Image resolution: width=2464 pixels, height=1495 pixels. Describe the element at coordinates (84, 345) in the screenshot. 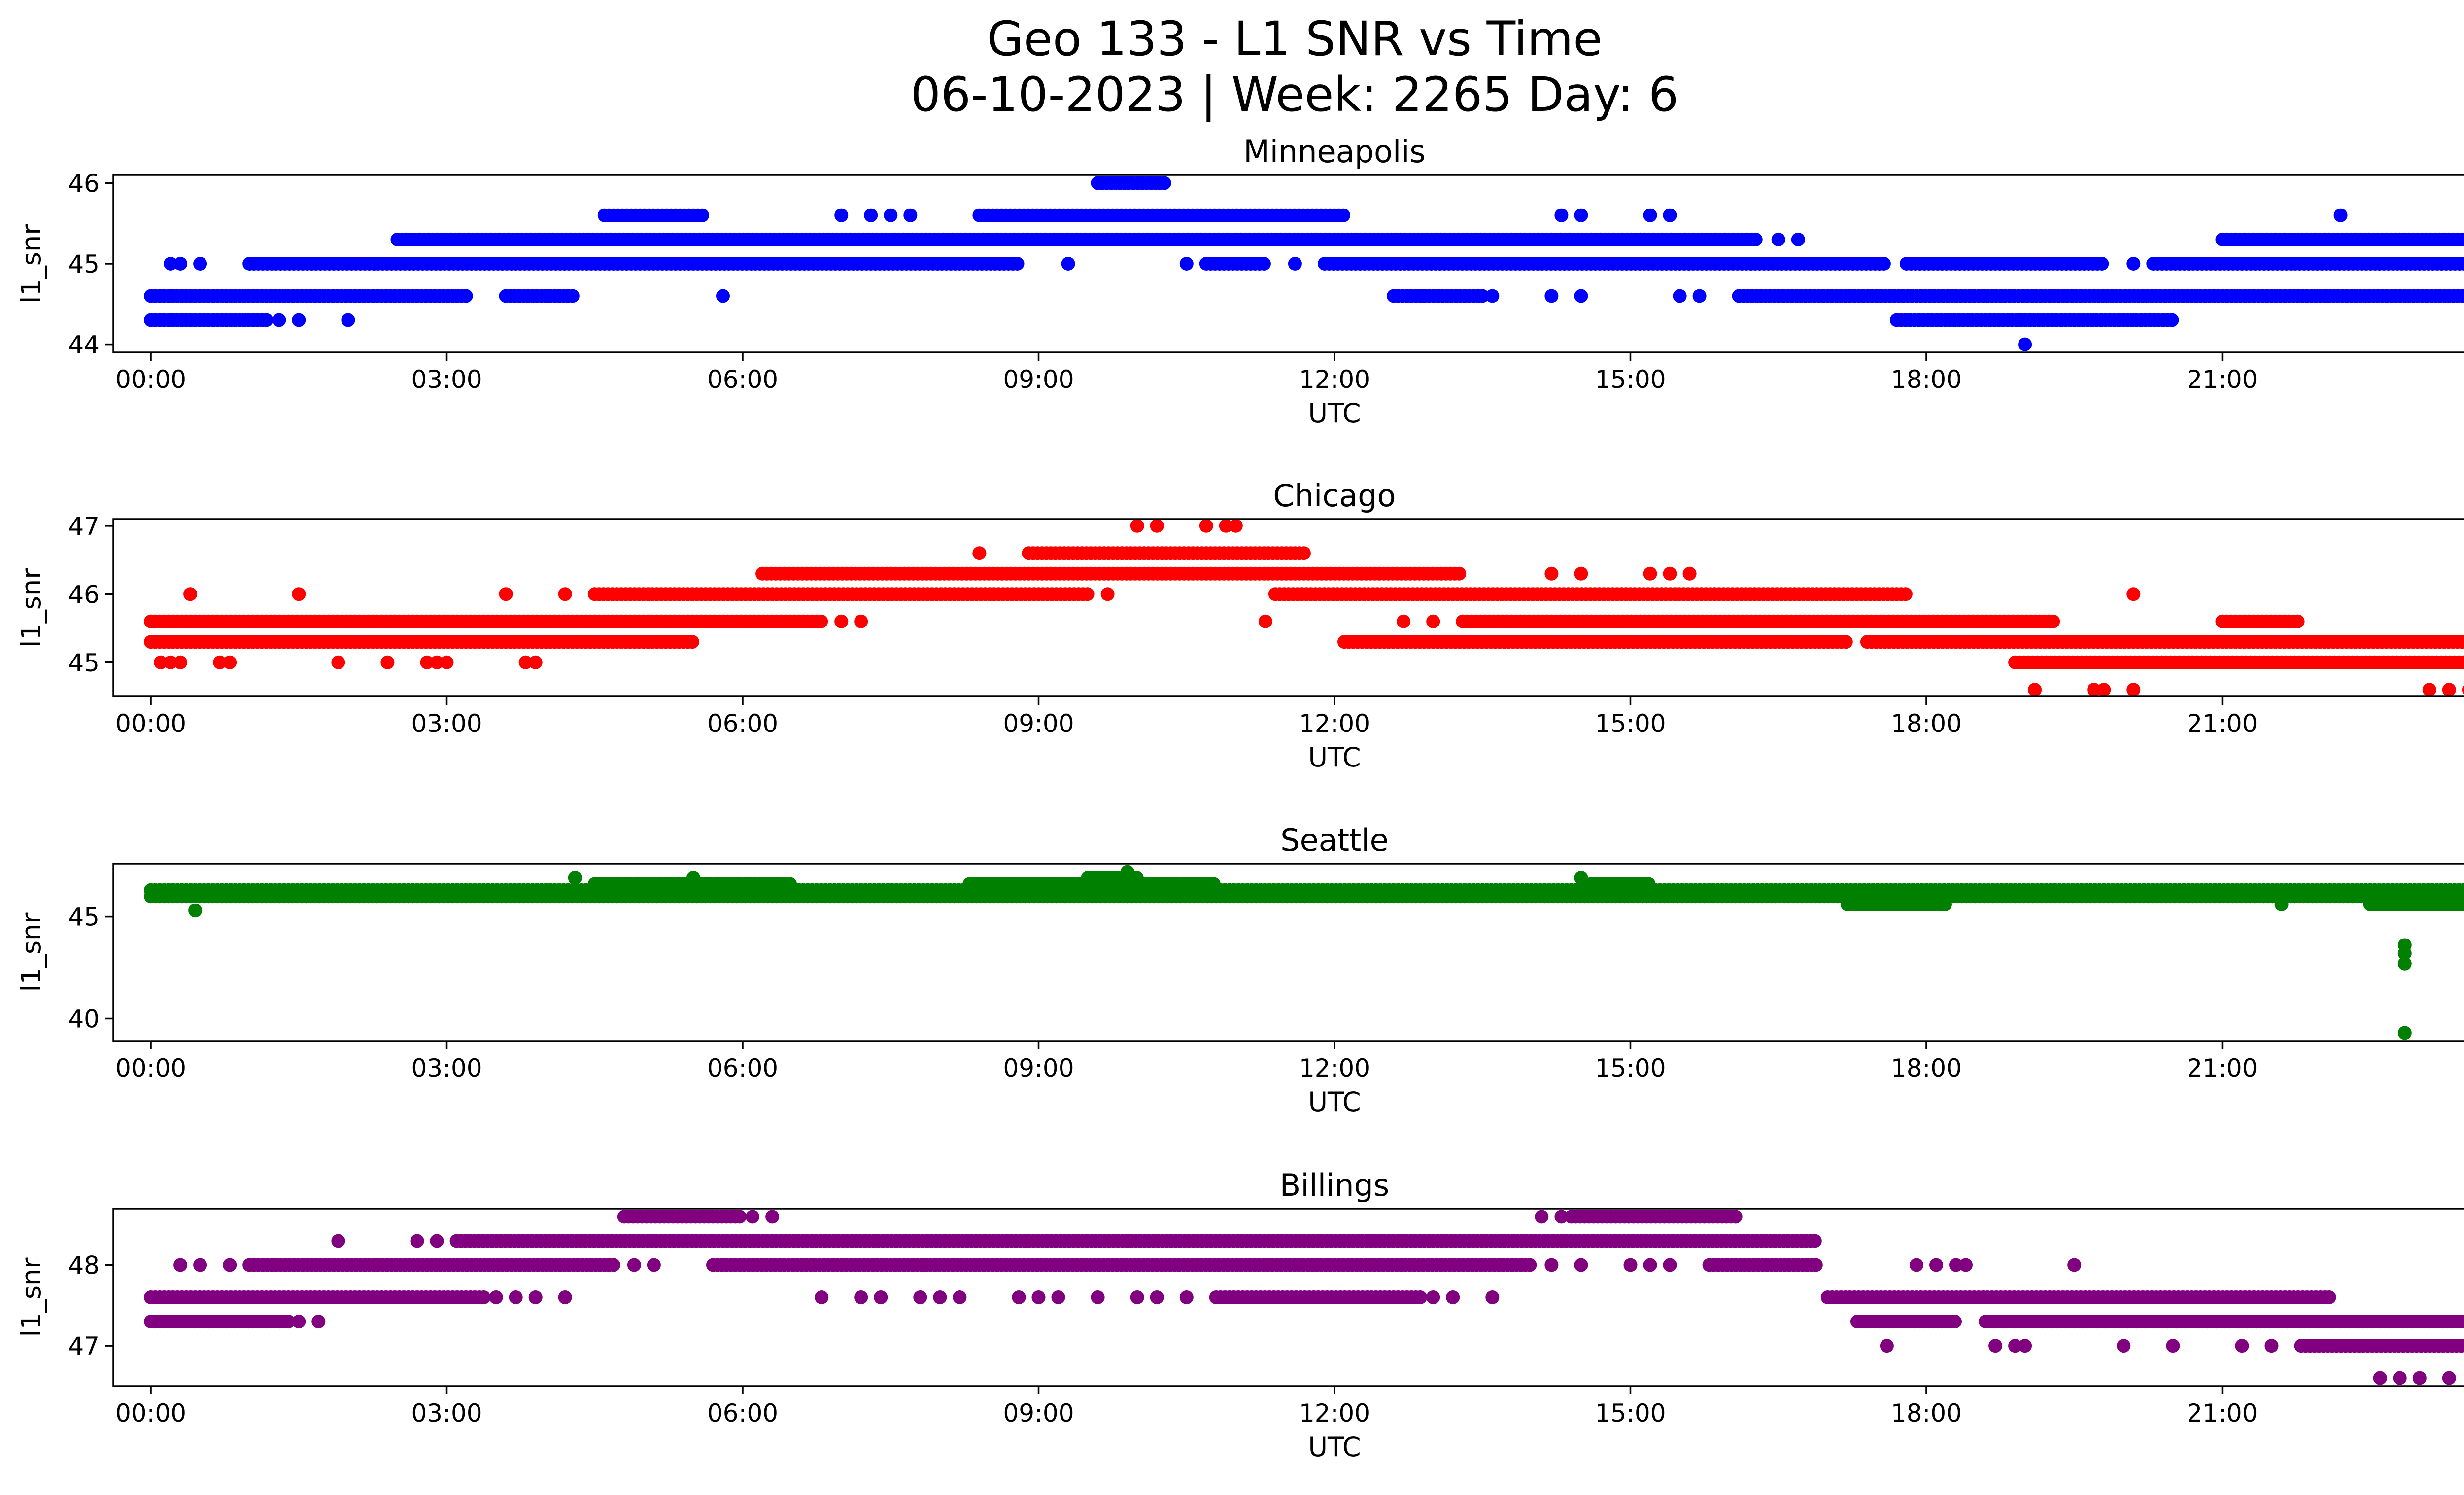

I see `y-tick-label: 44` at that location.